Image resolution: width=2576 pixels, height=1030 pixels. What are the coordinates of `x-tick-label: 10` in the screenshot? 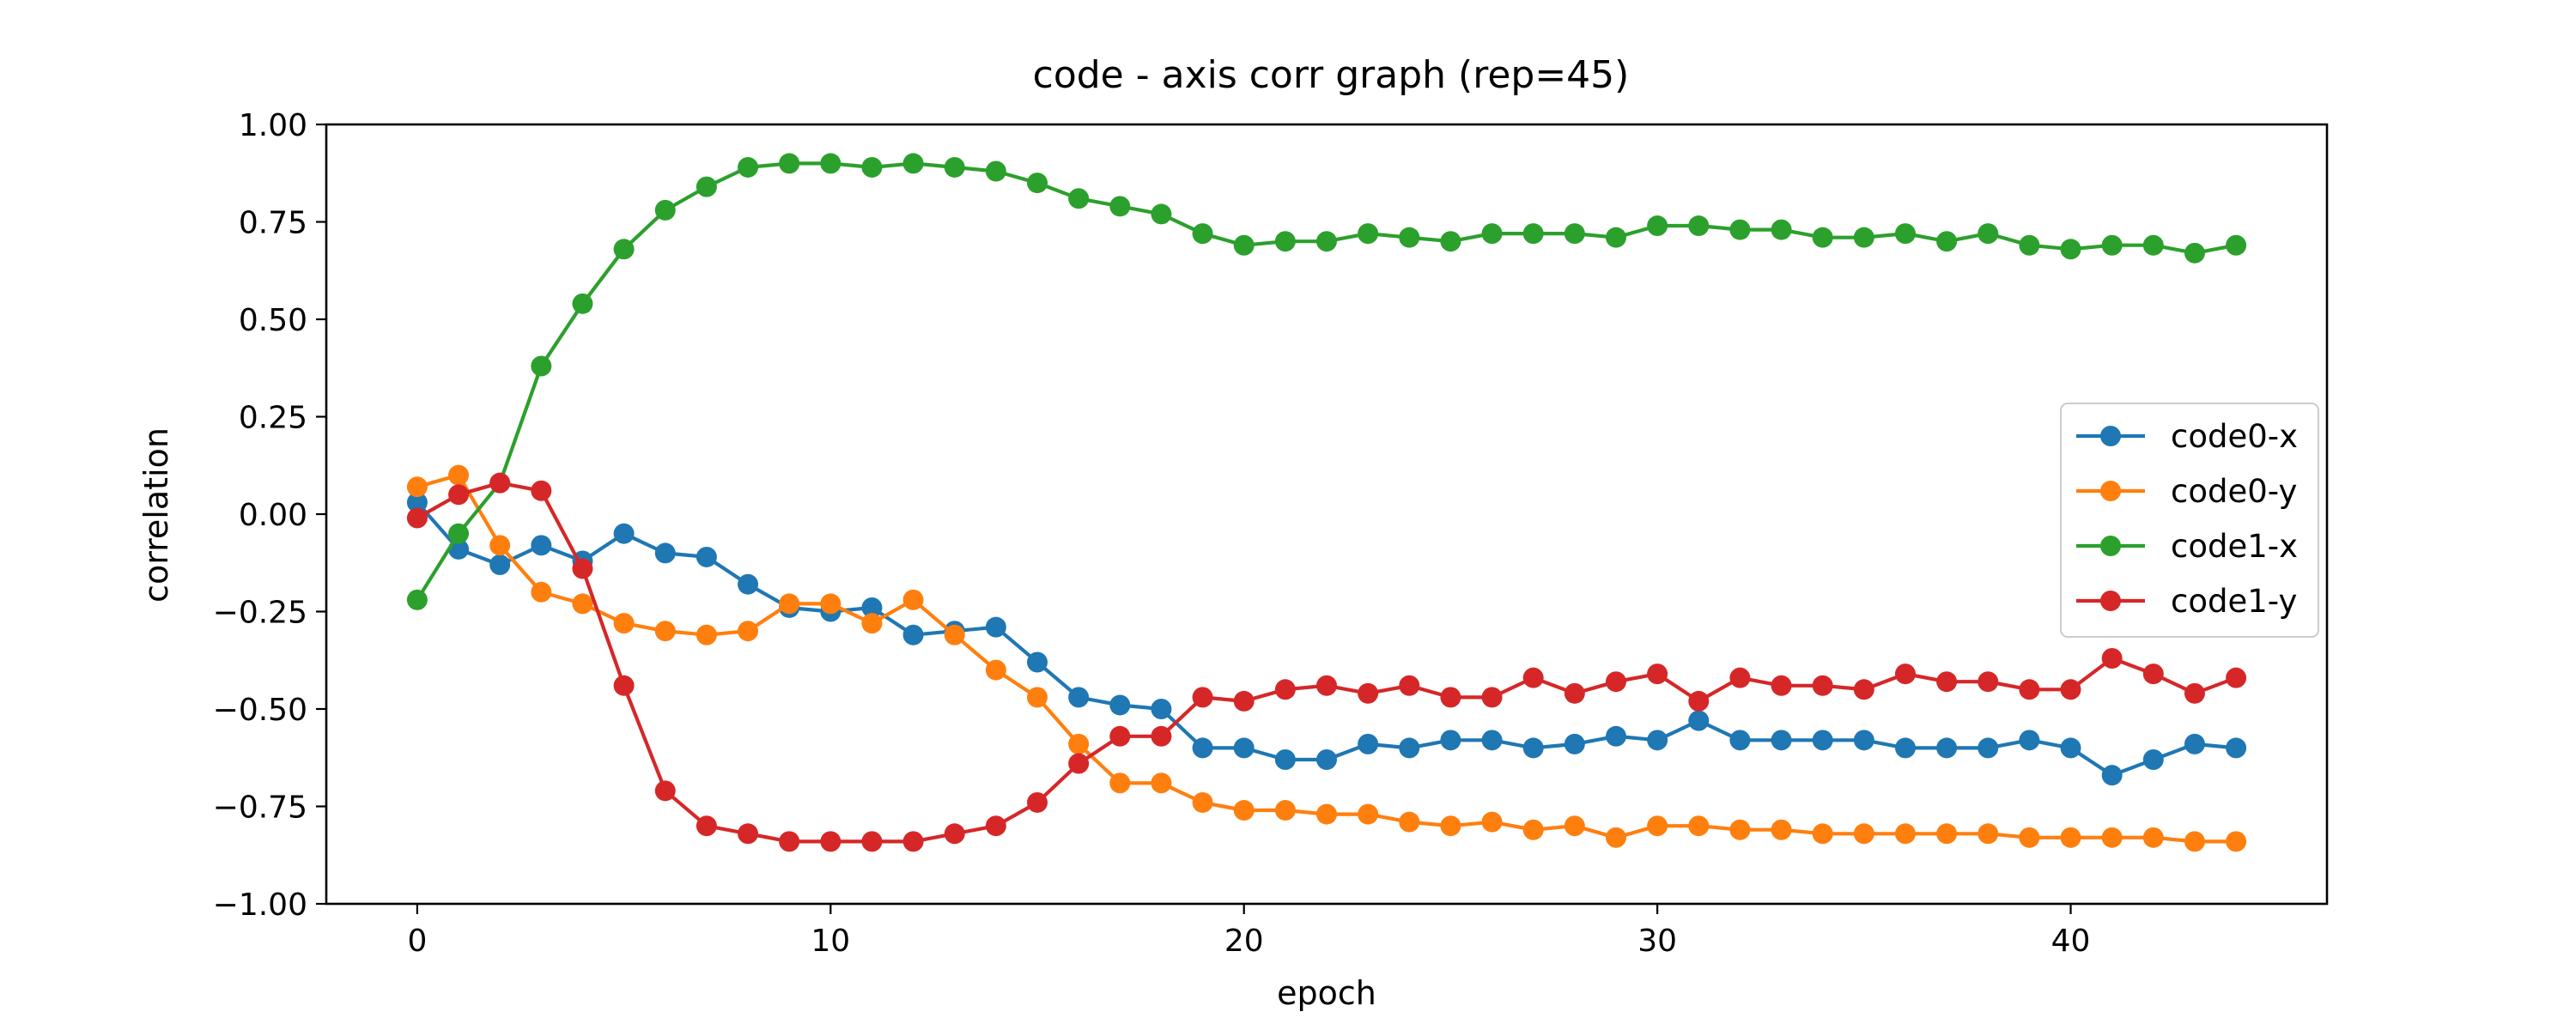 It's located at (830, 941).